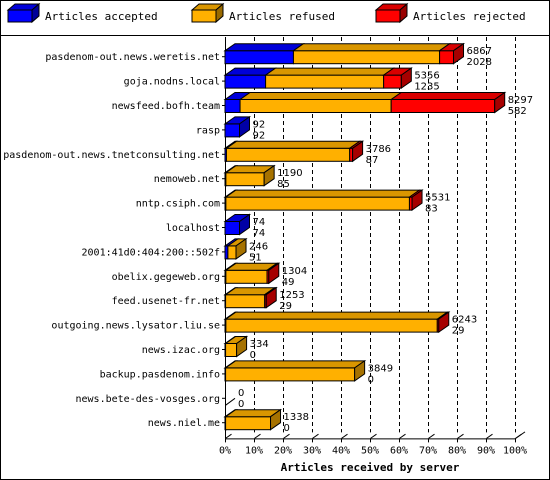  I want to click on x-tick-label: 80%, so click(457, 450).